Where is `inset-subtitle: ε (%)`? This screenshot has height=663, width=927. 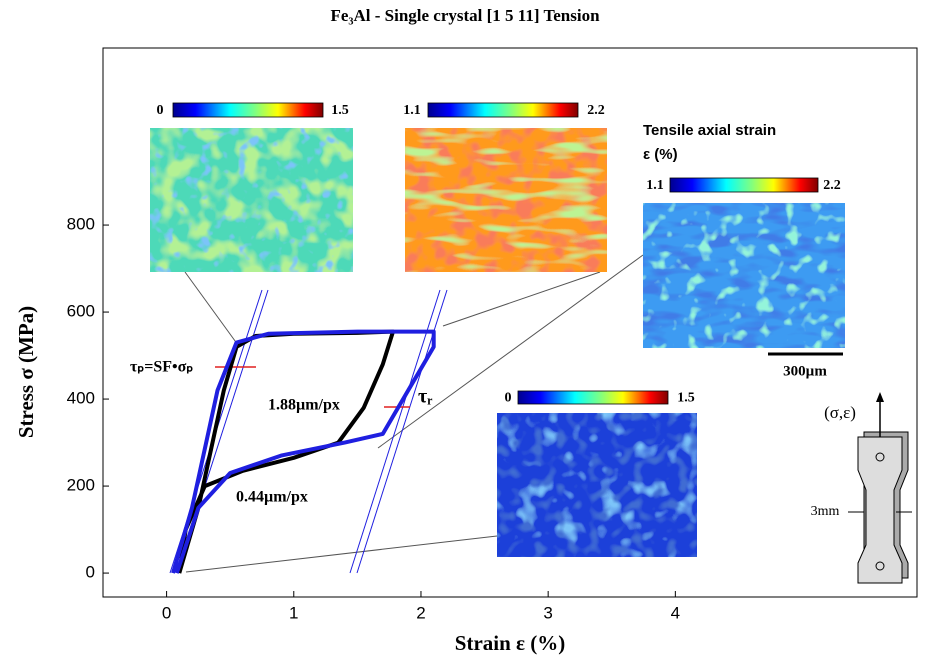 inset-subtitle: ε (%) is located at coordinates (660, 154).